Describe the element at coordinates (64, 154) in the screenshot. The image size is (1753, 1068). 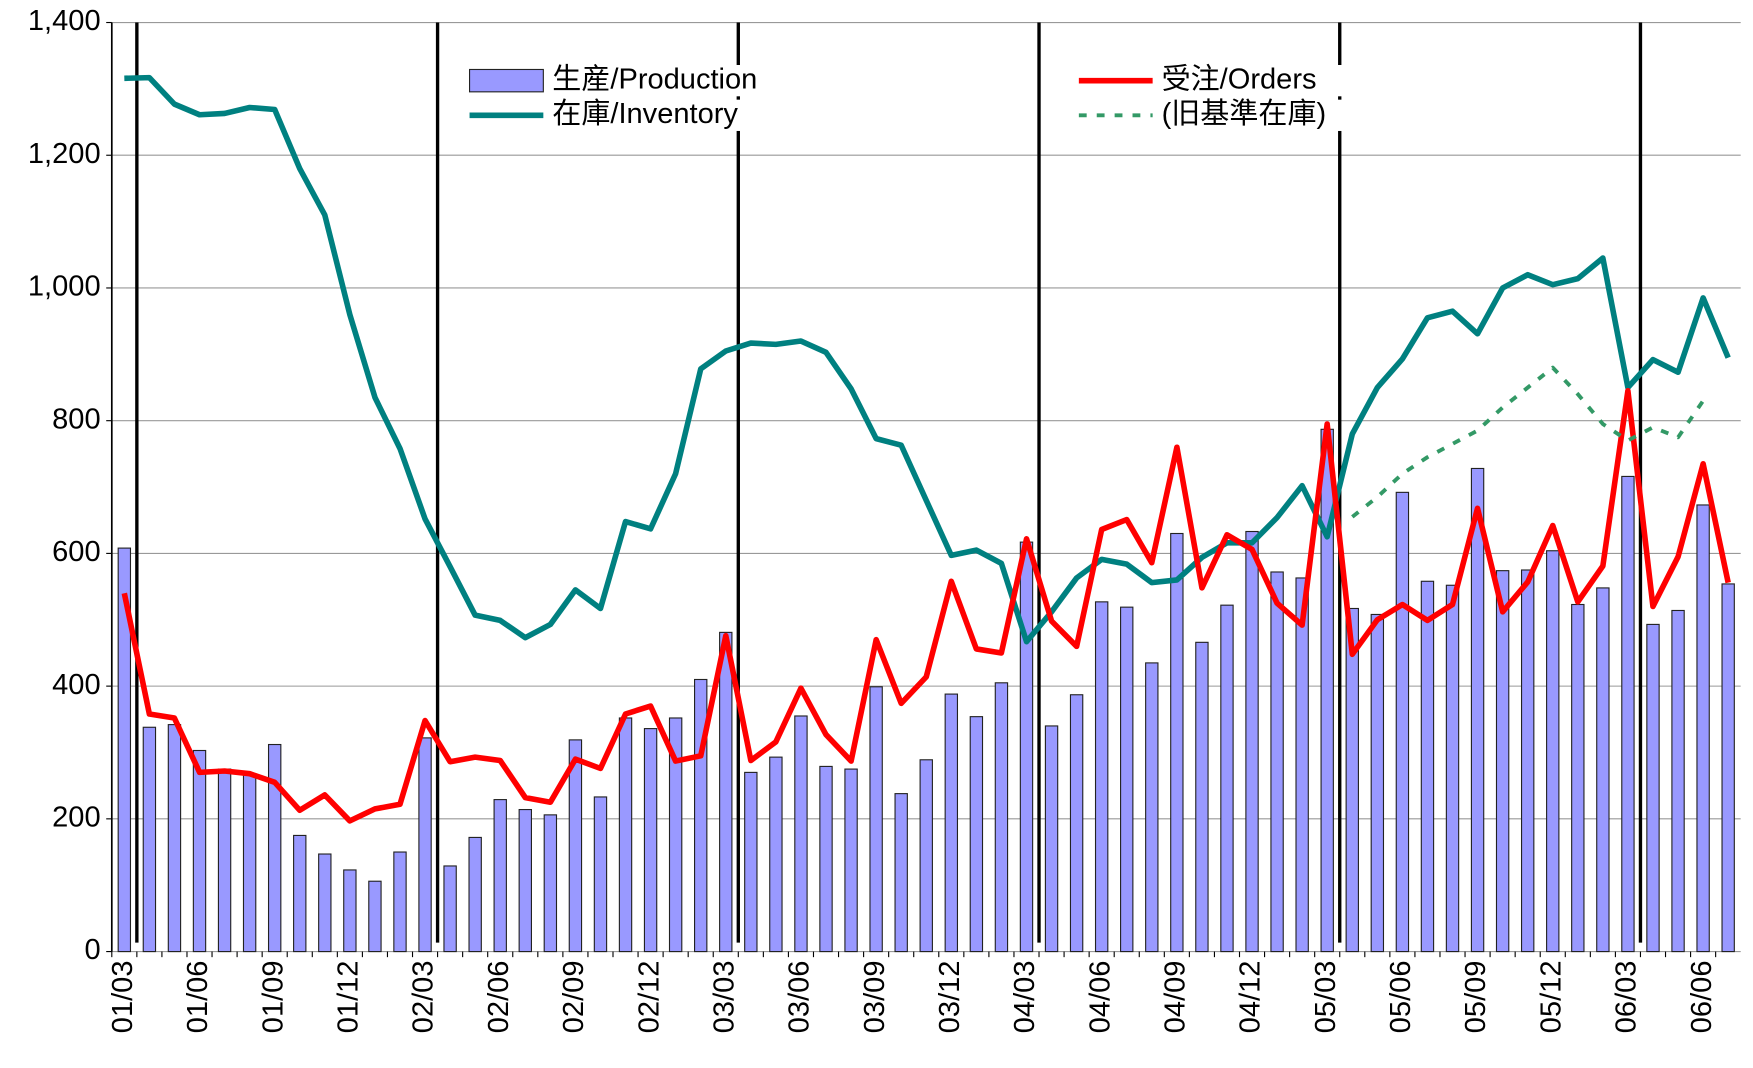
I see `y-tick-label: 1,200` at that location.